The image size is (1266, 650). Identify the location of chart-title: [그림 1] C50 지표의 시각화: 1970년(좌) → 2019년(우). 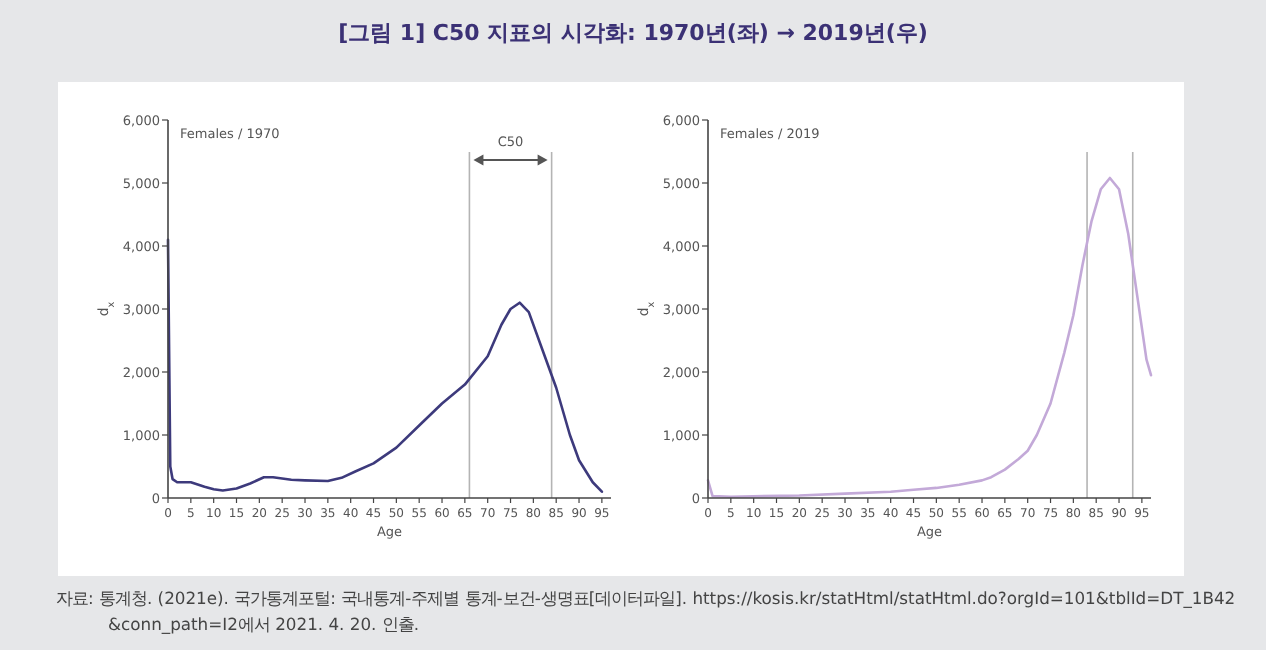
(633, 33).